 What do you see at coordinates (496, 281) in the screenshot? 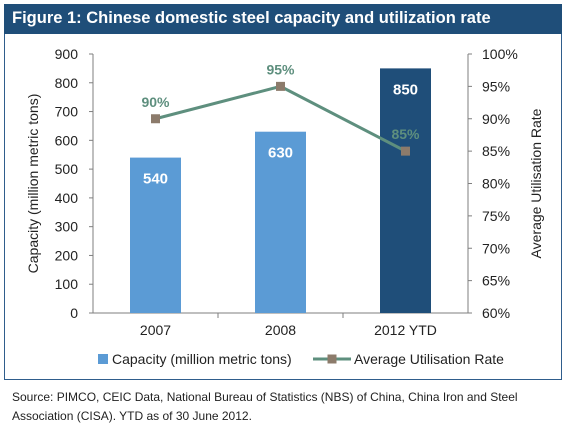
I see `y2-tick-label: 65%` at bounding box center [496, 281].